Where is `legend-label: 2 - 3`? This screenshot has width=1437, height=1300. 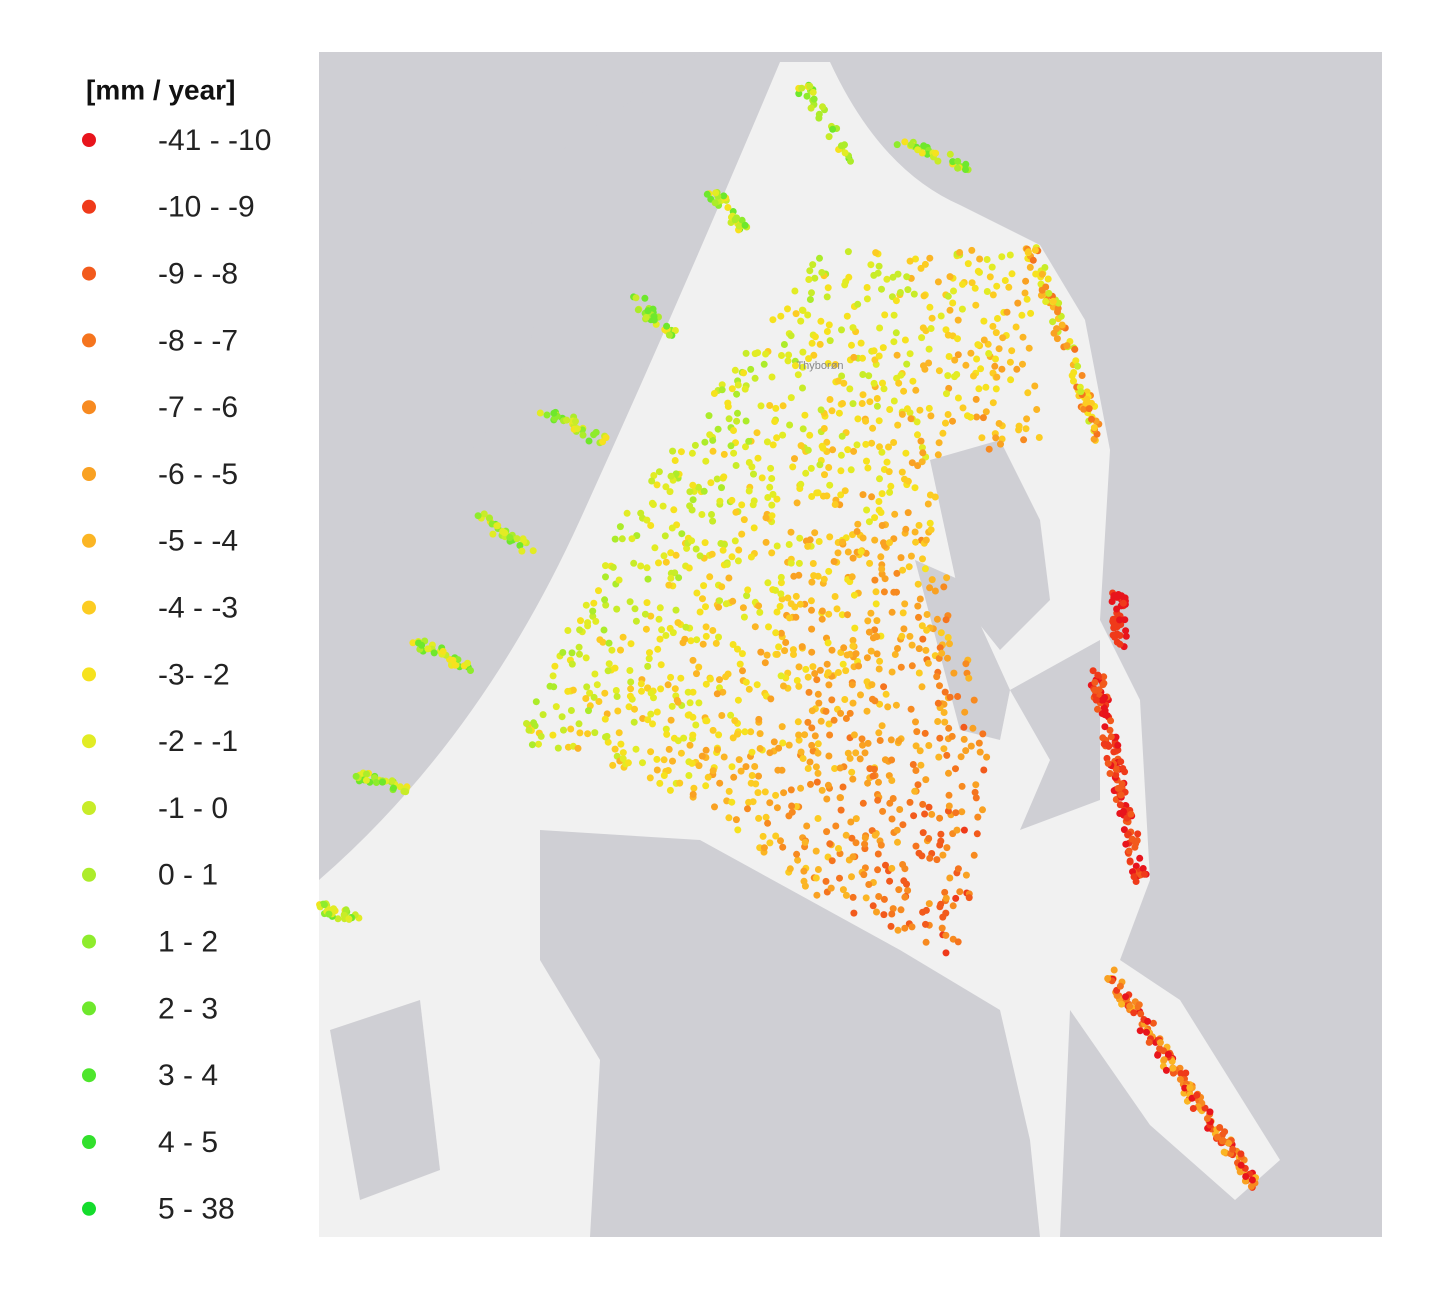 legend-label: 2 - 3 is located at coordinates (188, 1008).